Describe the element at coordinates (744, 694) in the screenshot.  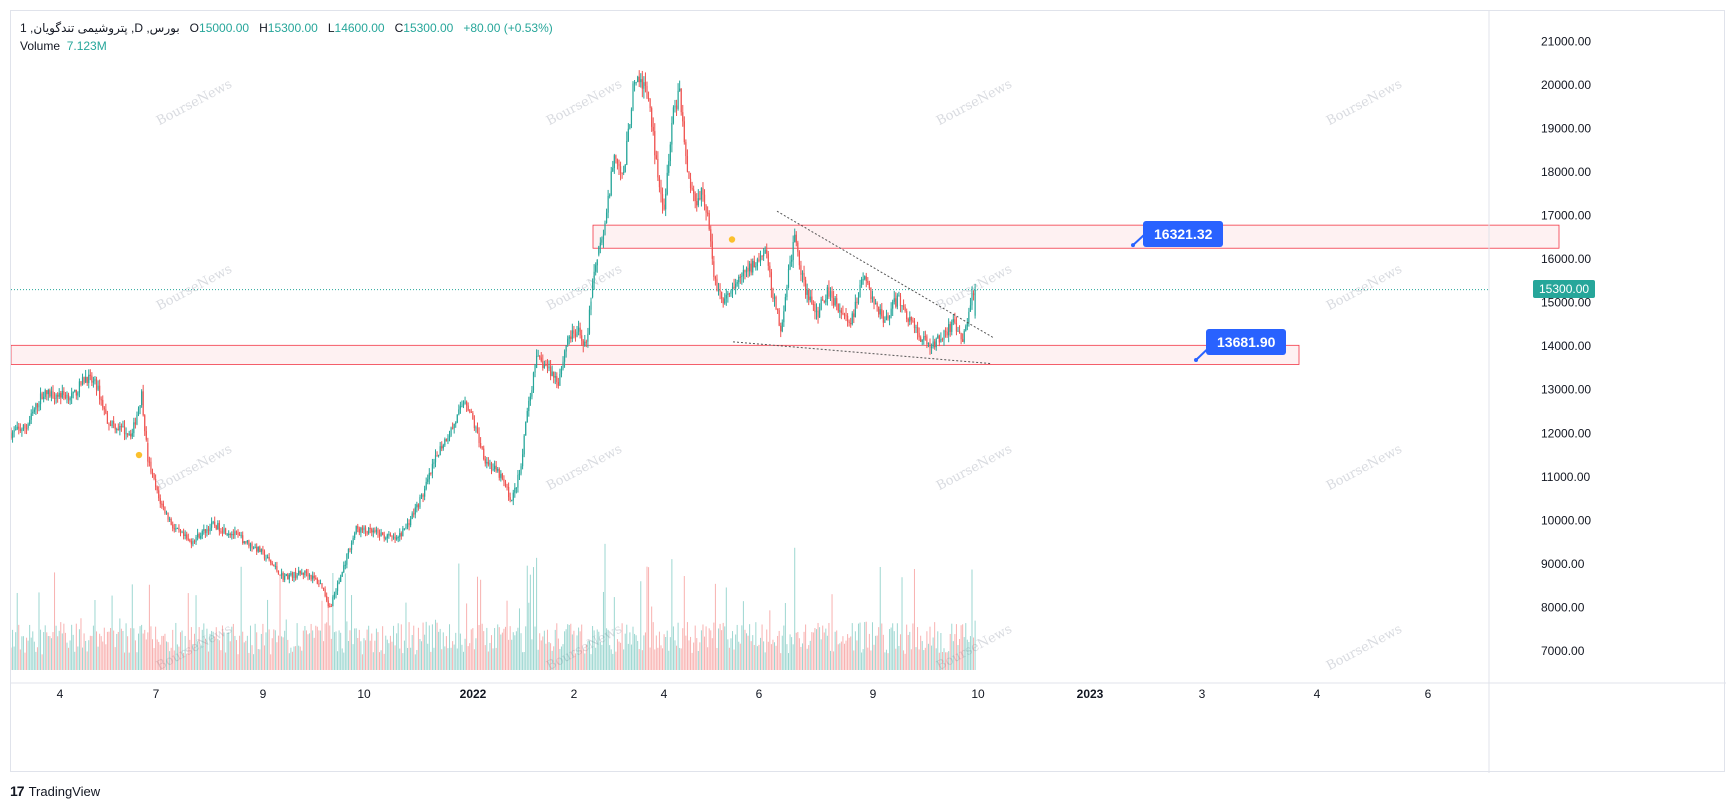
I see `time-axis: 4 7 9 10 2022 2 4 6 9 10 2023 3 4 6` at that location.